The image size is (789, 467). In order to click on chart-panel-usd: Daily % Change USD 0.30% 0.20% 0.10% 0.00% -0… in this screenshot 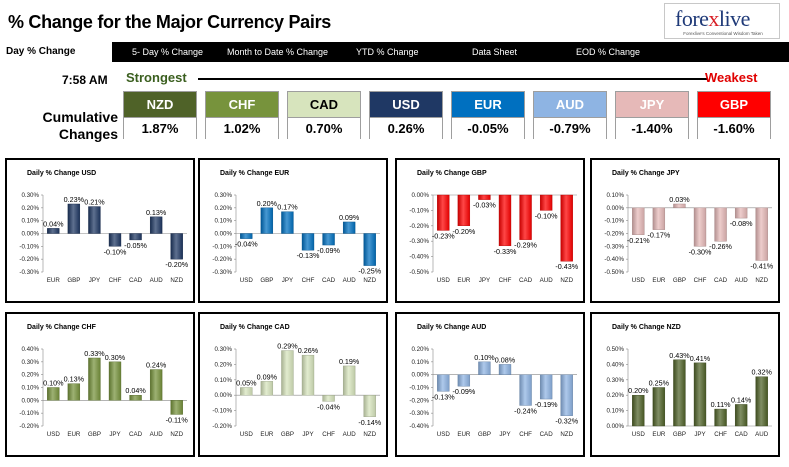, I will do `click(100, 230)`.